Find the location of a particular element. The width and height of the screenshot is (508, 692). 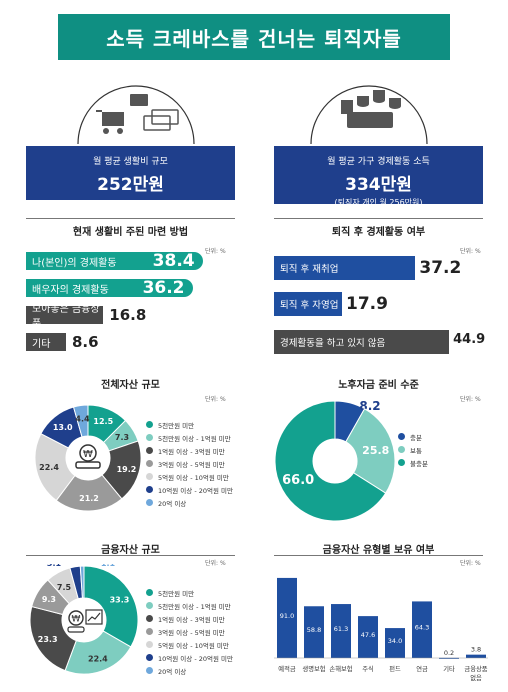

living-cost-label: 월 평균 생활비 규모 is located at coordinates (130, 162).